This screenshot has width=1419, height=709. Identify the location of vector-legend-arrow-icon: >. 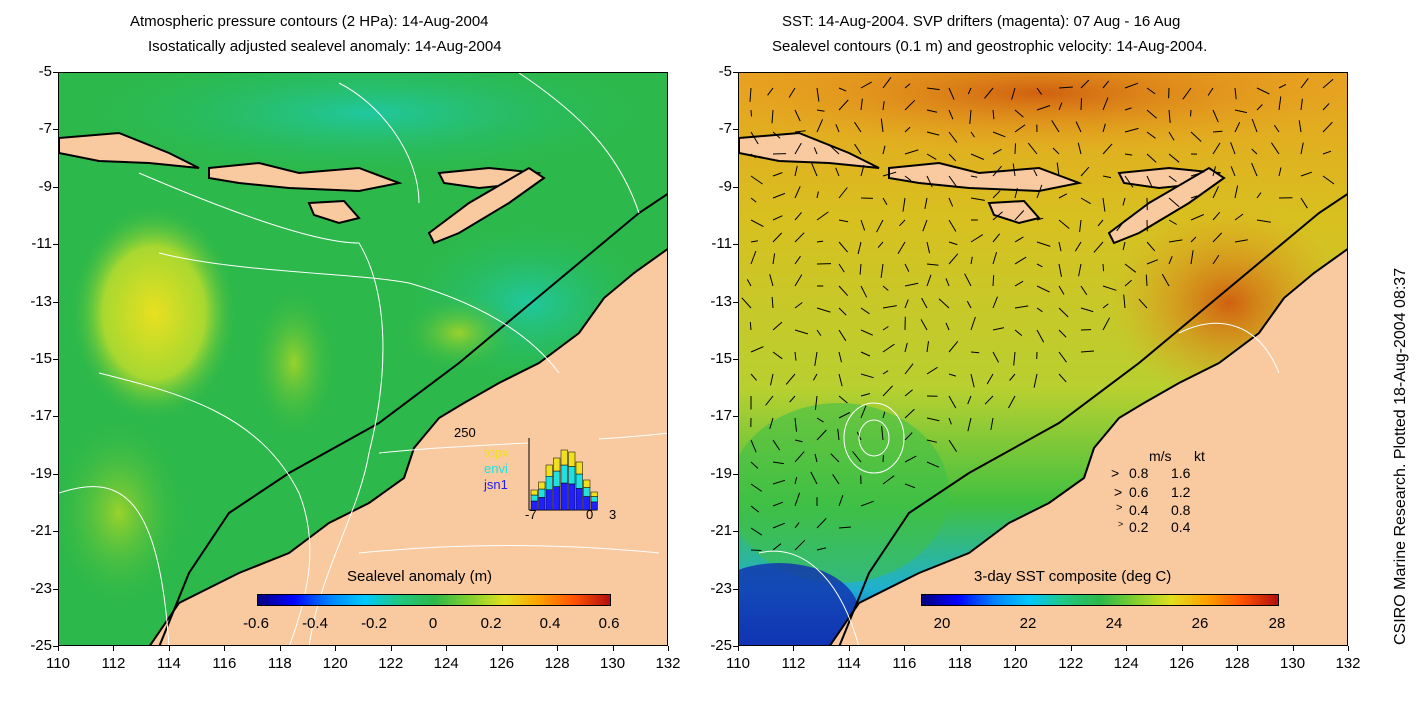
(1118, 492).